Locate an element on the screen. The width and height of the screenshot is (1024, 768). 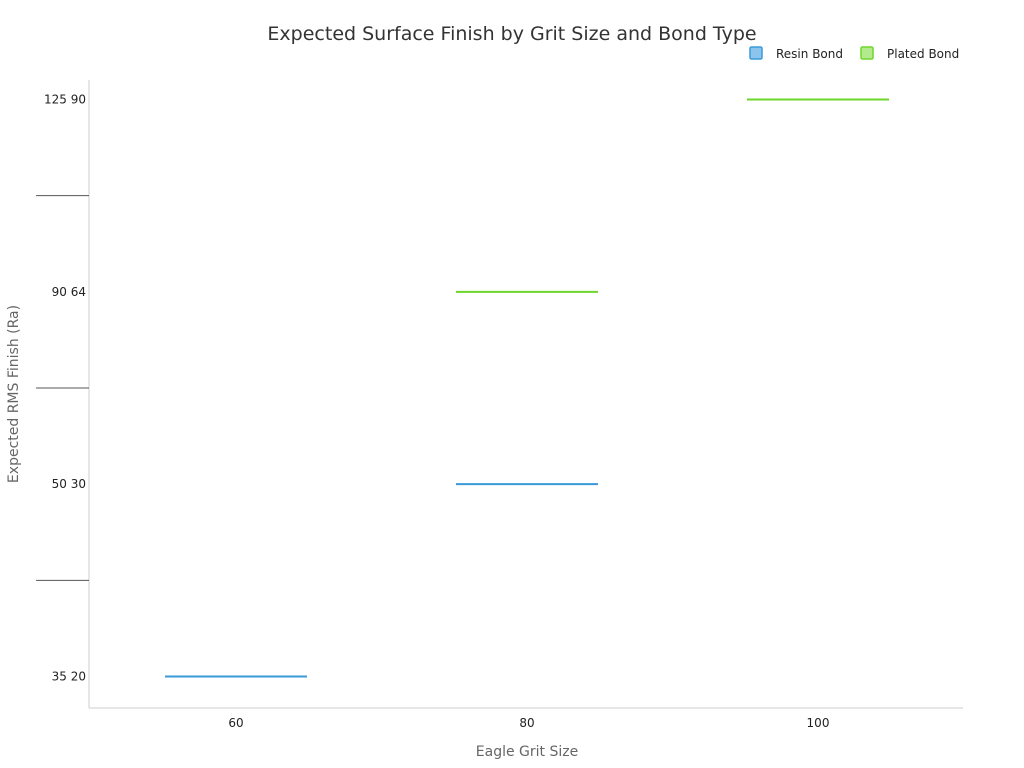
y-tick-labels: 35 20 50 30 90 64 125 90 is located at coordinates (65, 388).